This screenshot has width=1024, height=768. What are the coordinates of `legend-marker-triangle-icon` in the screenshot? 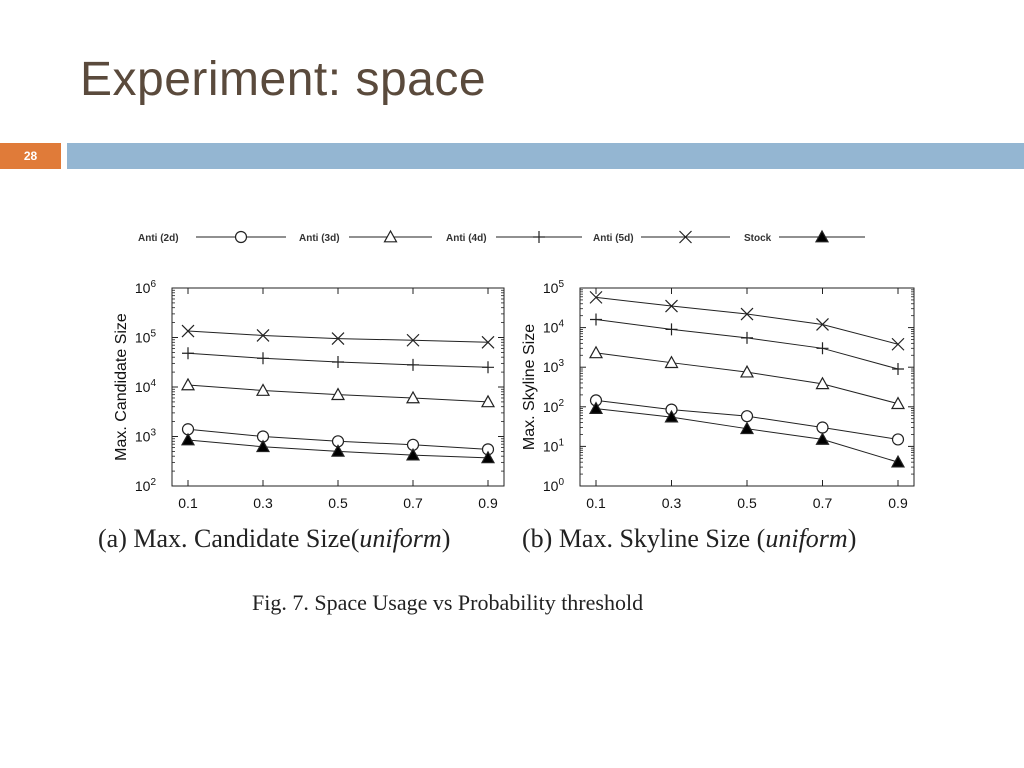 It's located at (390, 236).